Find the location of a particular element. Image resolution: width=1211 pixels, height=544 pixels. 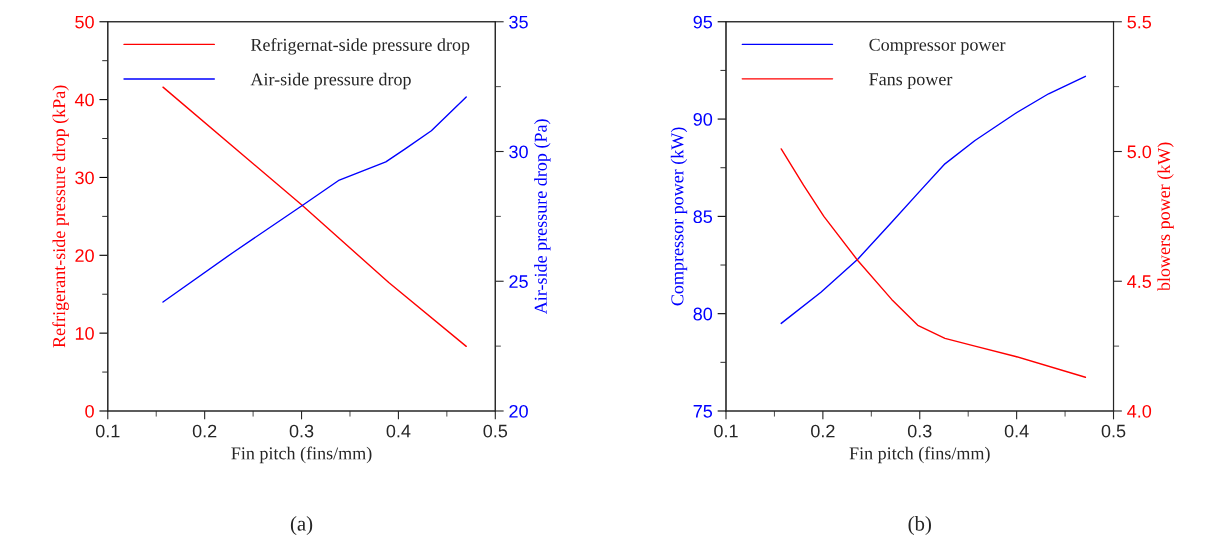

y-tick-label: 40 is located at coordinates (84, 100).